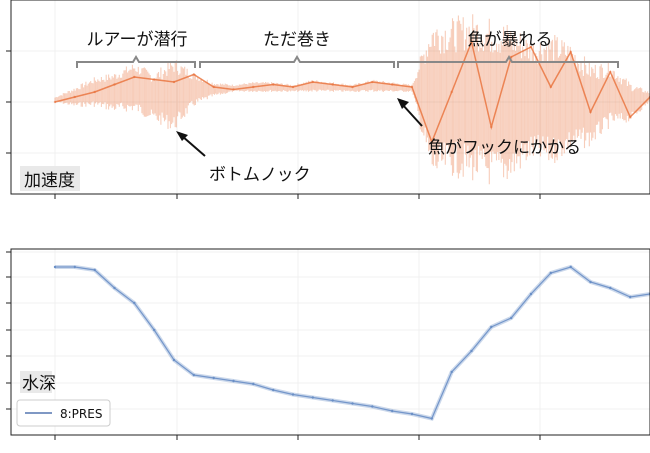 Image resolution: width=650 pixels, height=453 pixels. Describe the element at coordinates (260, 175) in the screenshot. I see `arrow-label-bottom-knock: ボトムノック` at that location.